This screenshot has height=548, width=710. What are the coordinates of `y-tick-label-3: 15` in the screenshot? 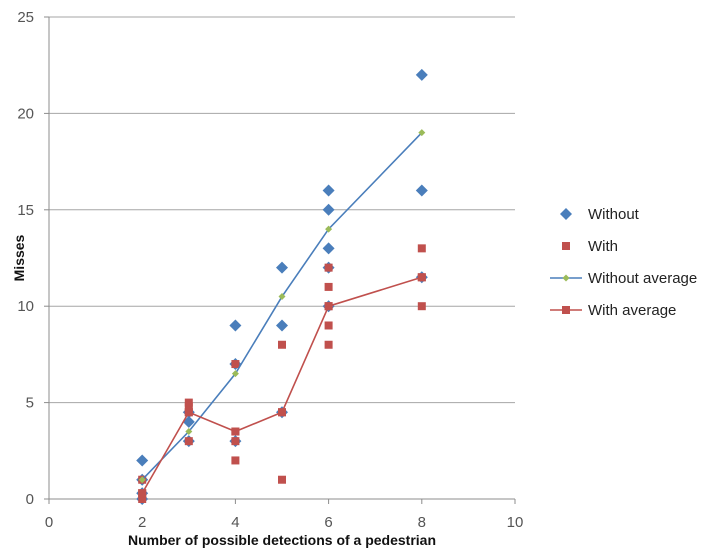 It's located at (25, 210).